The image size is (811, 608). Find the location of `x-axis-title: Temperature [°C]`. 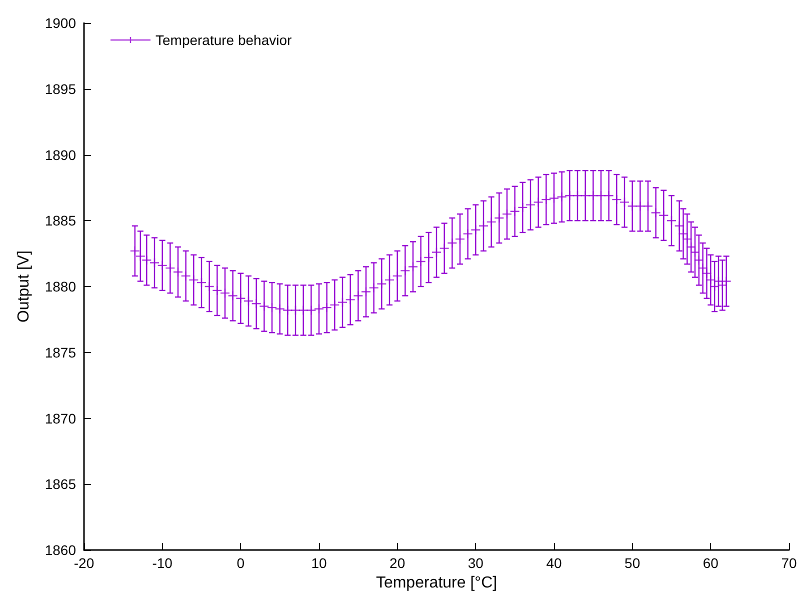

x-axis-title: Temperature [°C] is located at coordinates (437, 583).